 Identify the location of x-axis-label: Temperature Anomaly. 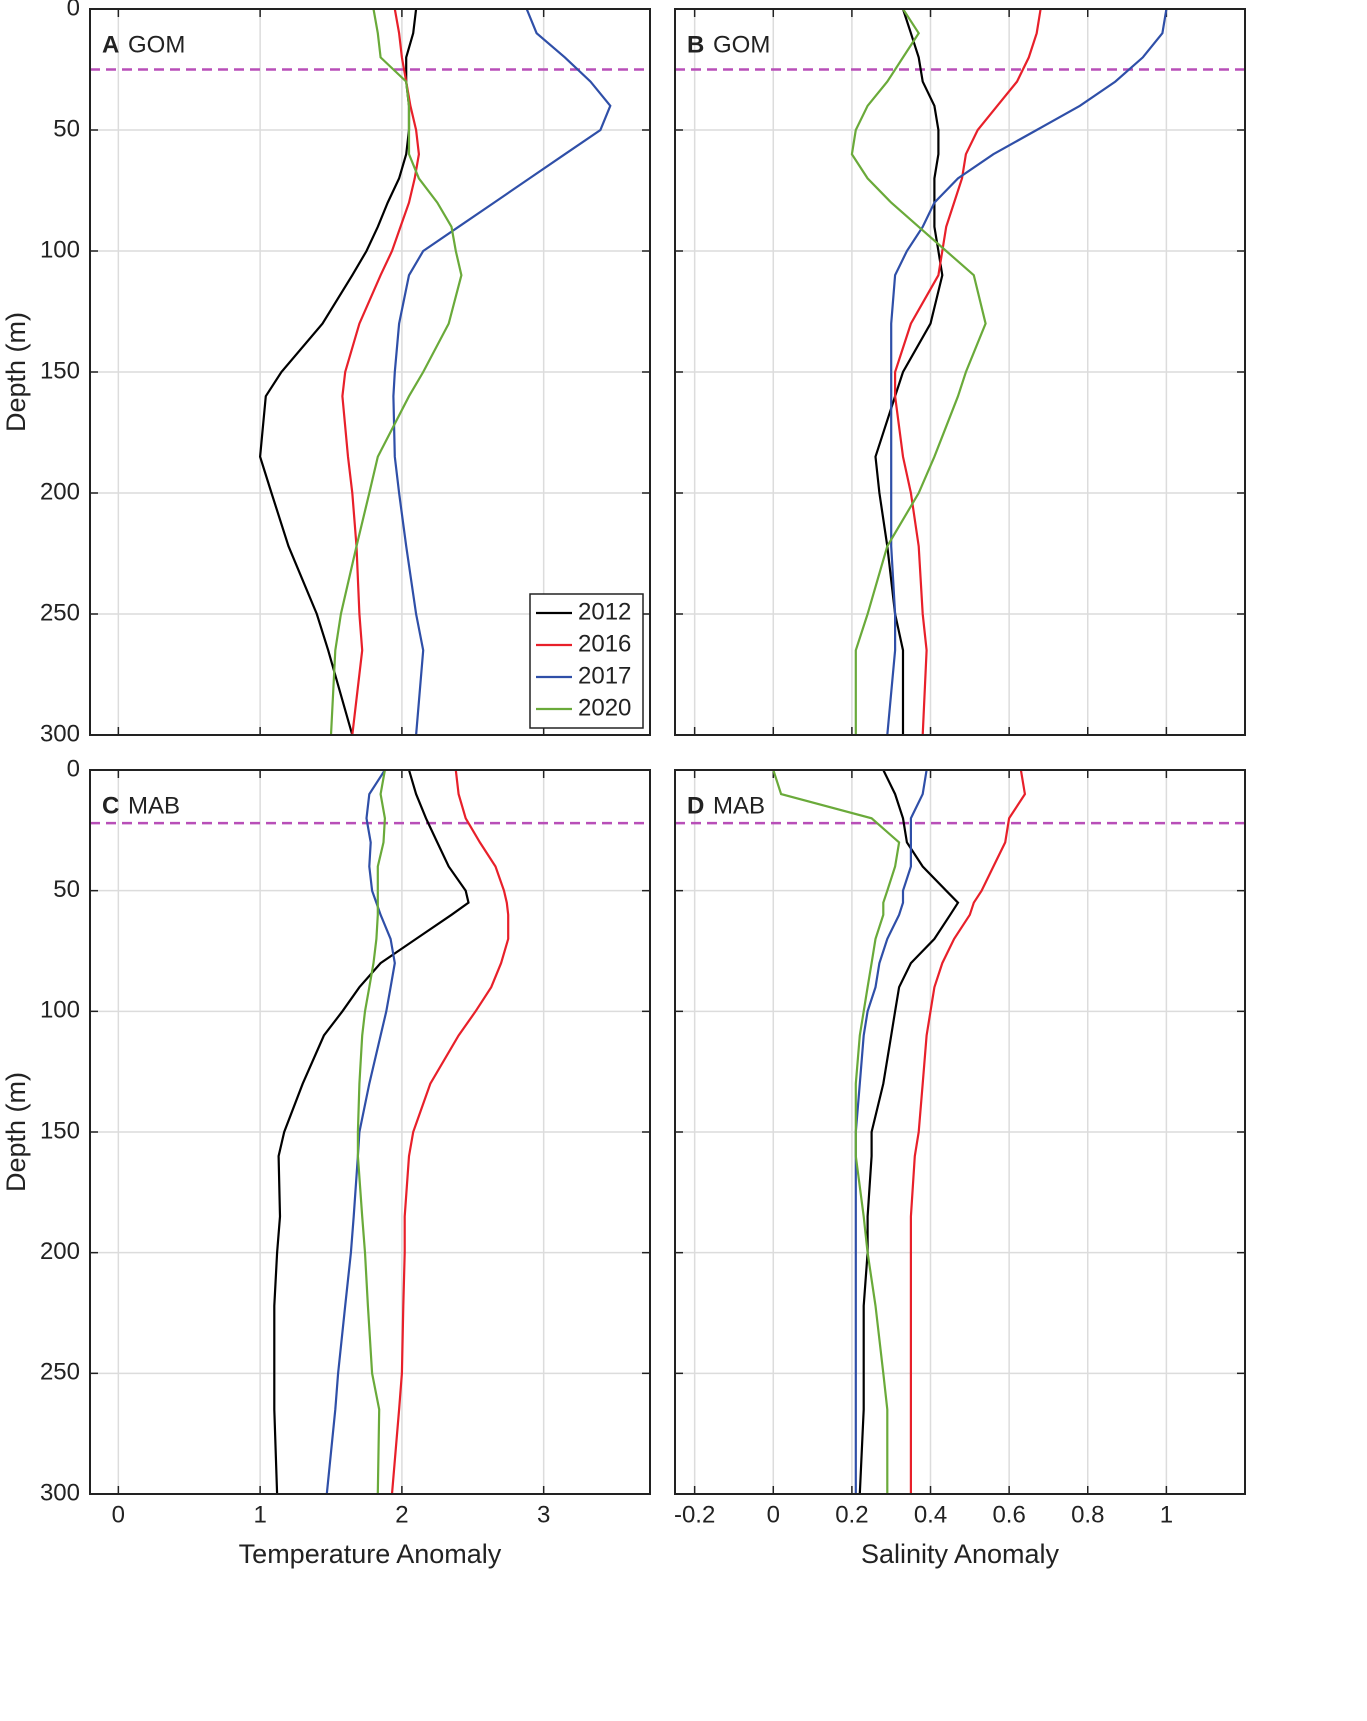
(370, 1554).